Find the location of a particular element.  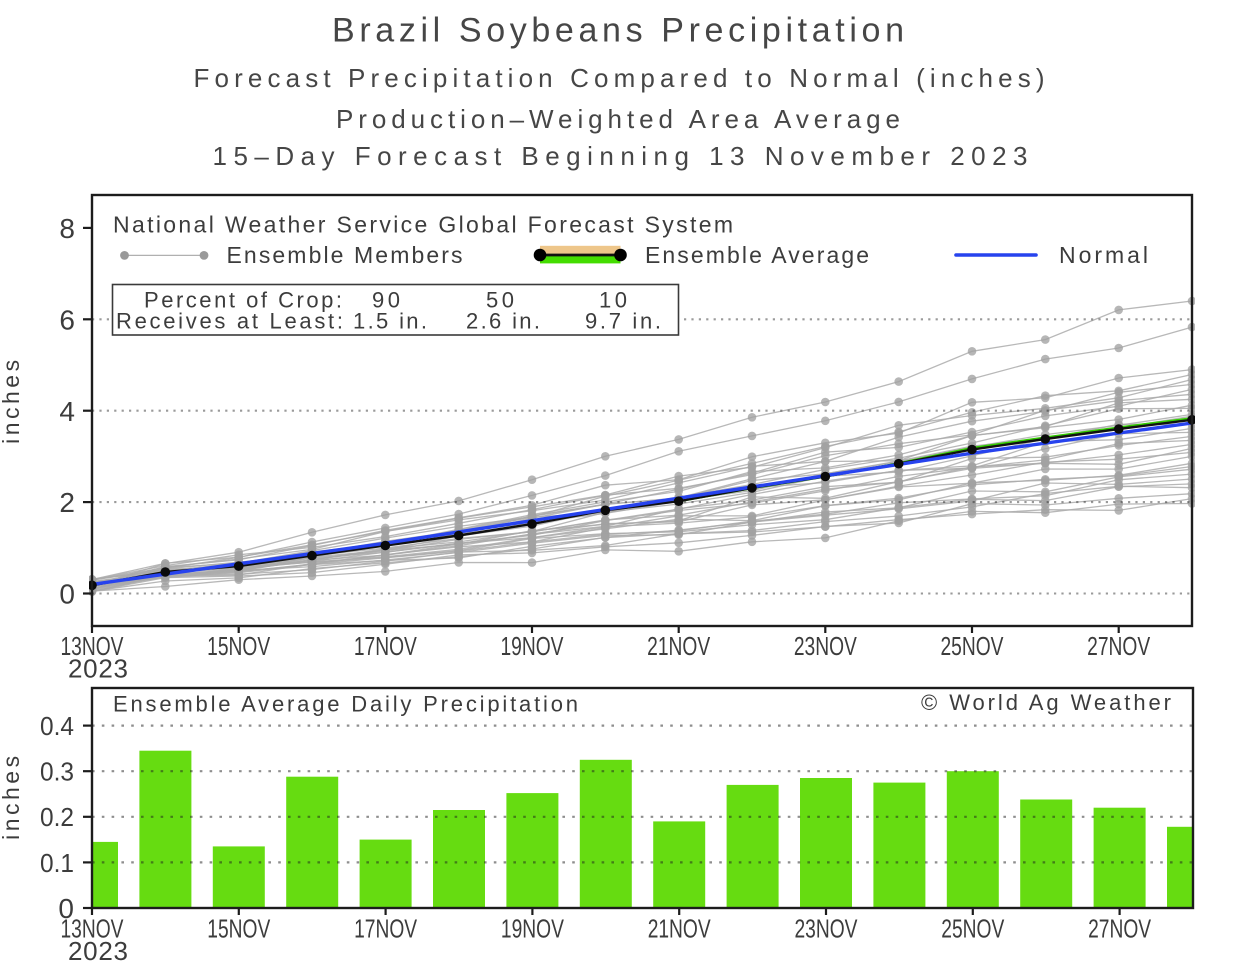

svg-text: 0.3 is located at coordinates (57, 772).